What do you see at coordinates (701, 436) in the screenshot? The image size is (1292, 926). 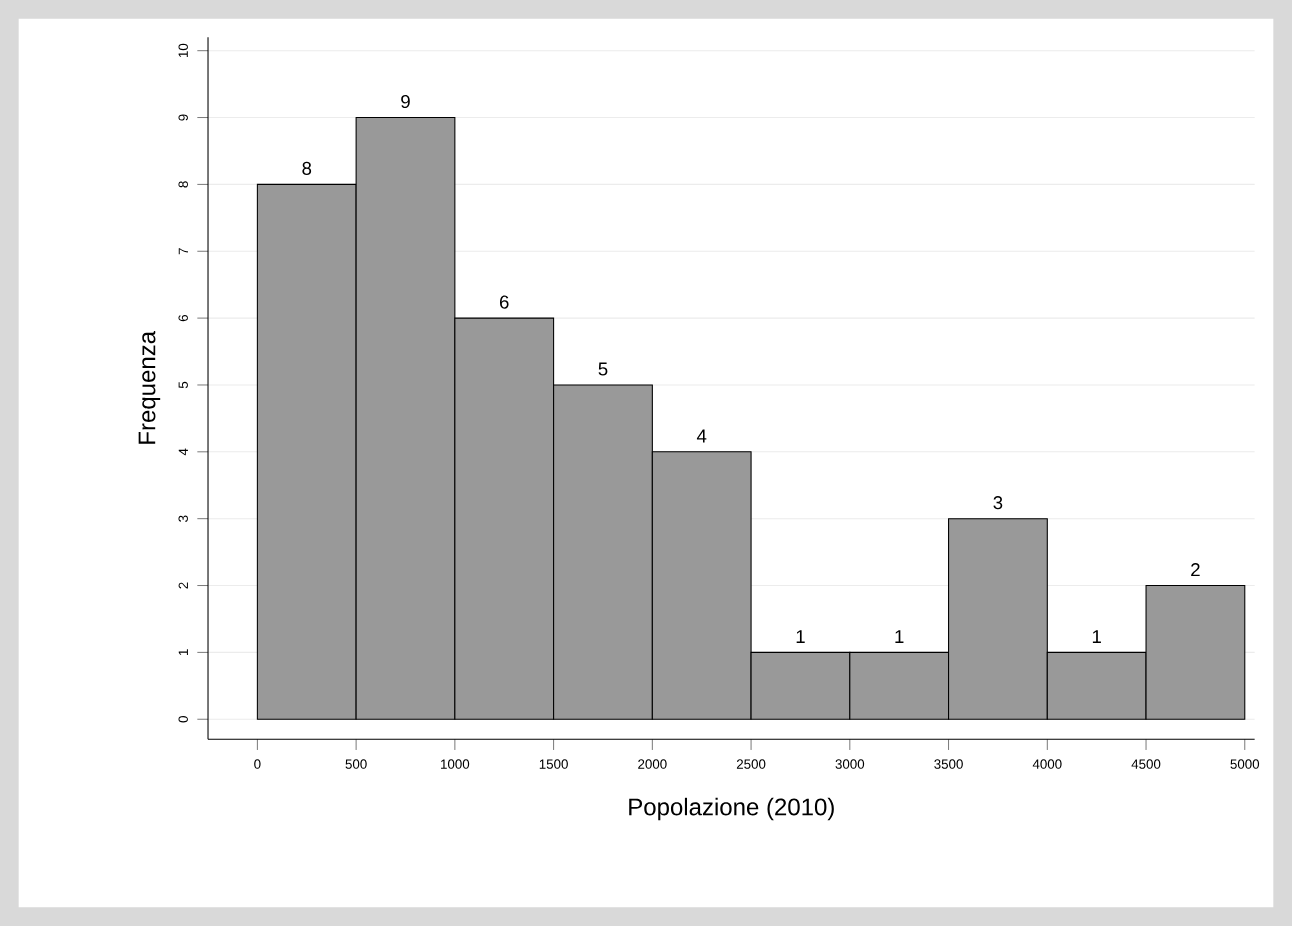 I see `data-label: 4` at bounding box center [701, 436].